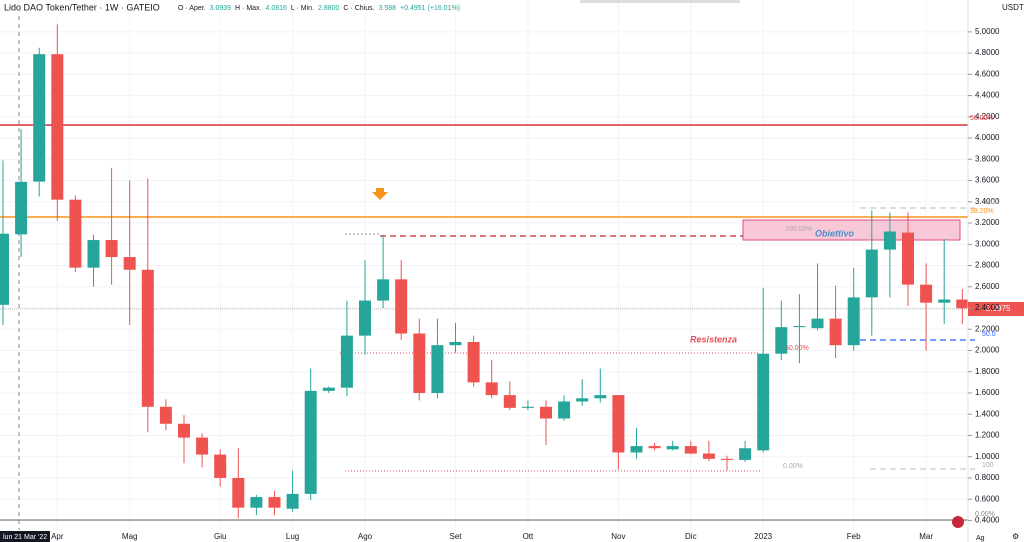 This screenshot has width=1024, height=542. I want to click on cursor-label-bg, so click(25, 536).